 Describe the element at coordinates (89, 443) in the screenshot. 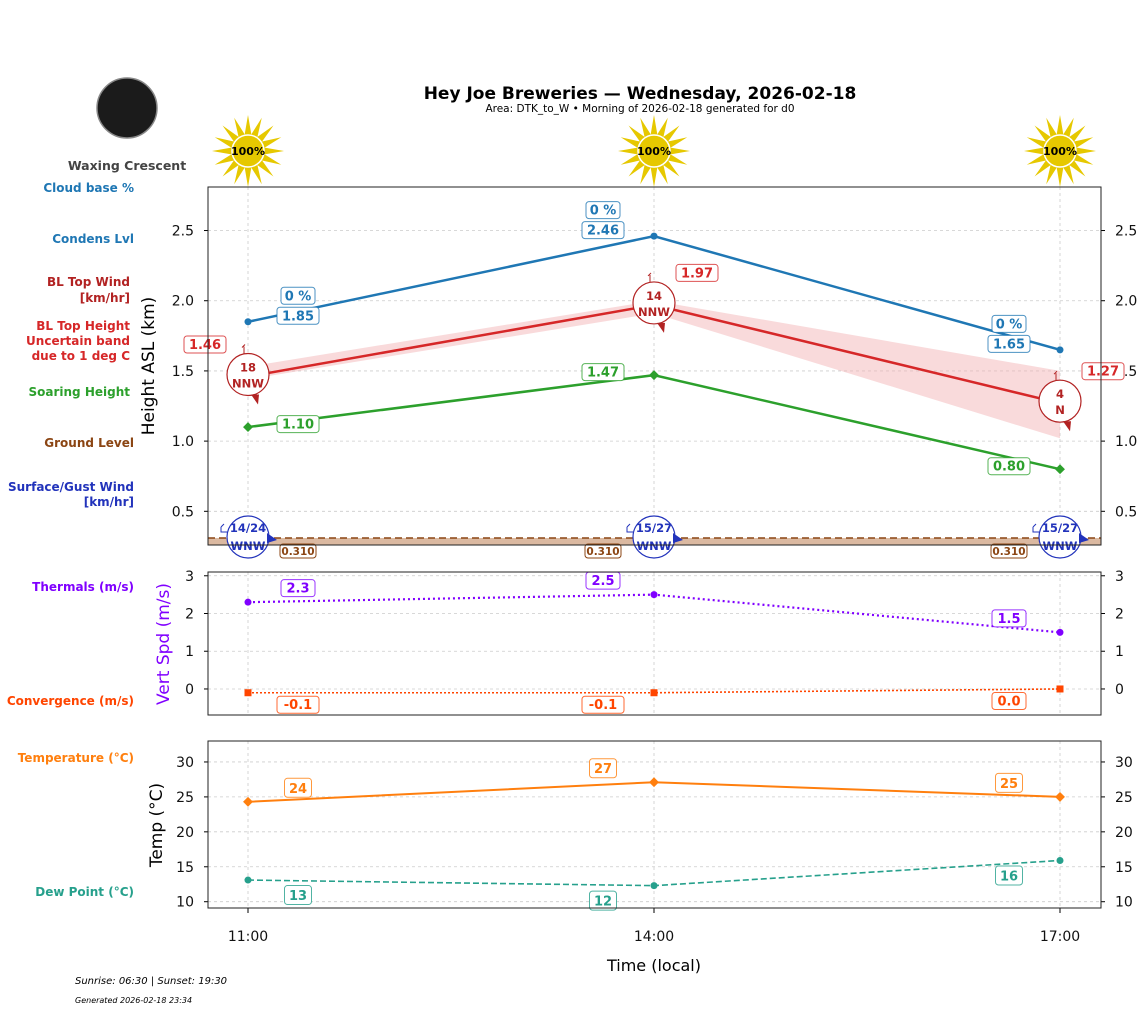

I see `label-ground: Ground Level` at that location.